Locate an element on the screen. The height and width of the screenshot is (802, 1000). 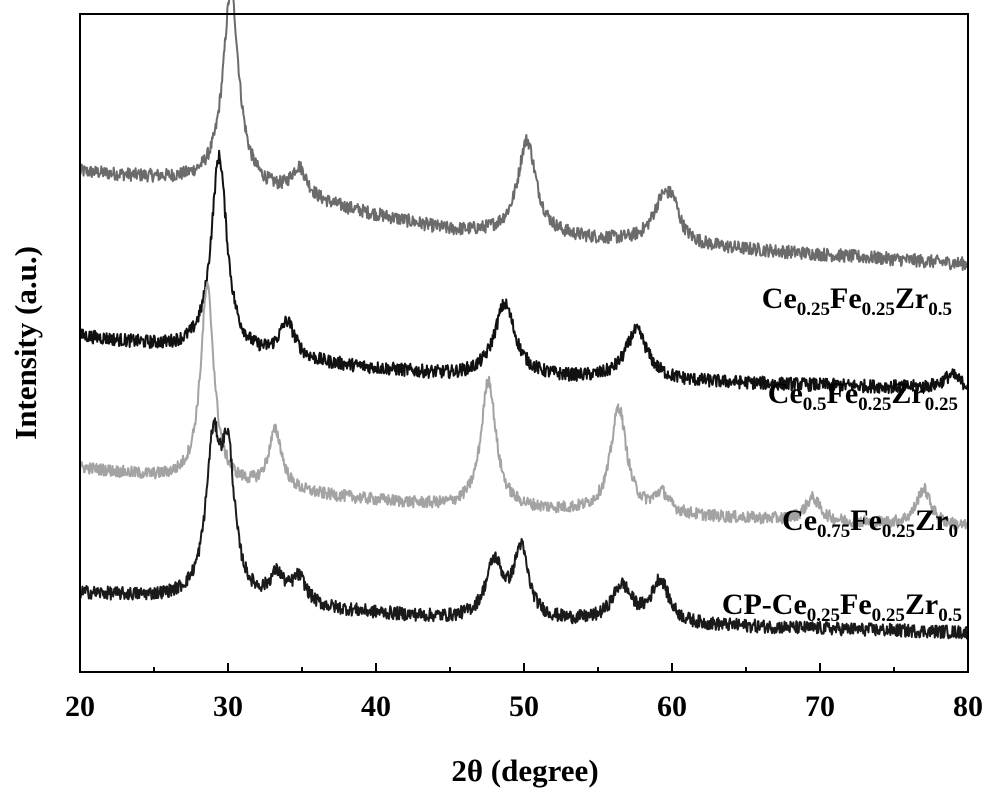
x-axis-tick-labels: 20 30 40 50 60 70 80 is located at coordinates (524, 706).